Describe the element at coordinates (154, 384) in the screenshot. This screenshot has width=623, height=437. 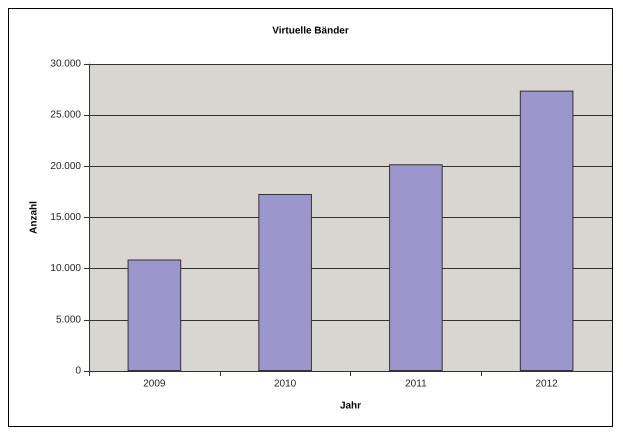
I see `x-tick-label: 2009` at that location.